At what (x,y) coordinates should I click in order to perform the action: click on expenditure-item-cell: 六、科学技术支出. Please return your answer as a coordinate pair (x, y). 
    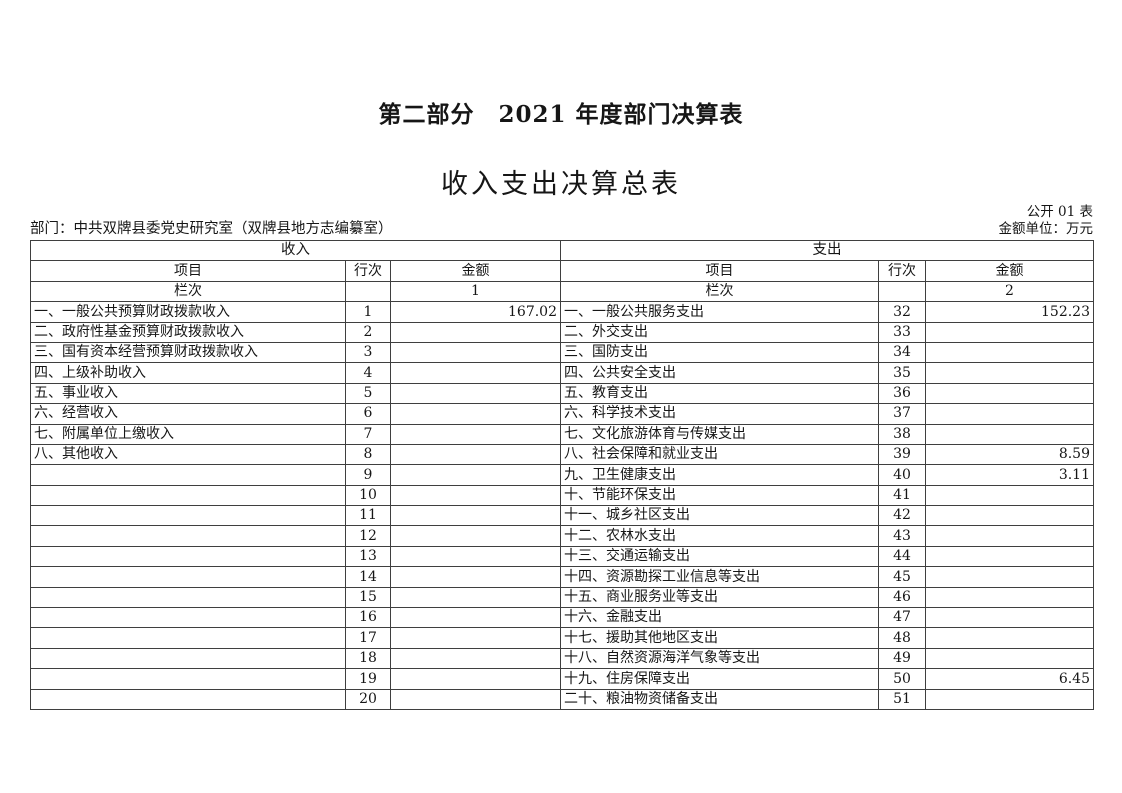
    Looking at the image, I should click on (719, 414).